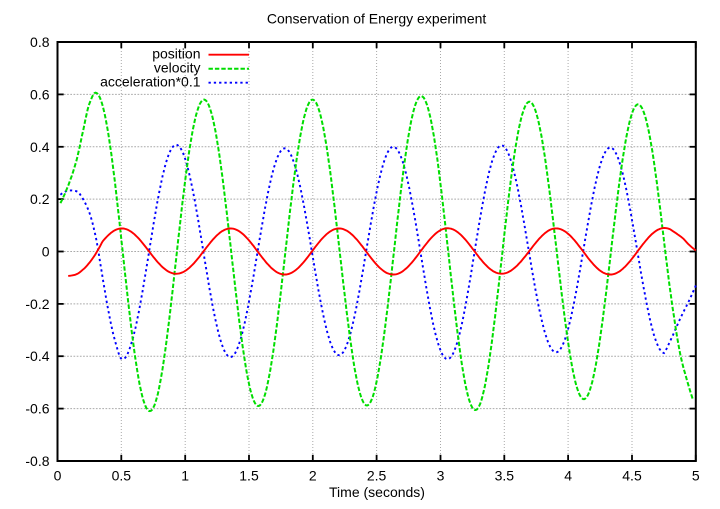 The height and width of the screenshot is (509, 720). Describe the element at coordinates (37, 409) in the screenshot. I see `svg-text: -0.6` at that location.